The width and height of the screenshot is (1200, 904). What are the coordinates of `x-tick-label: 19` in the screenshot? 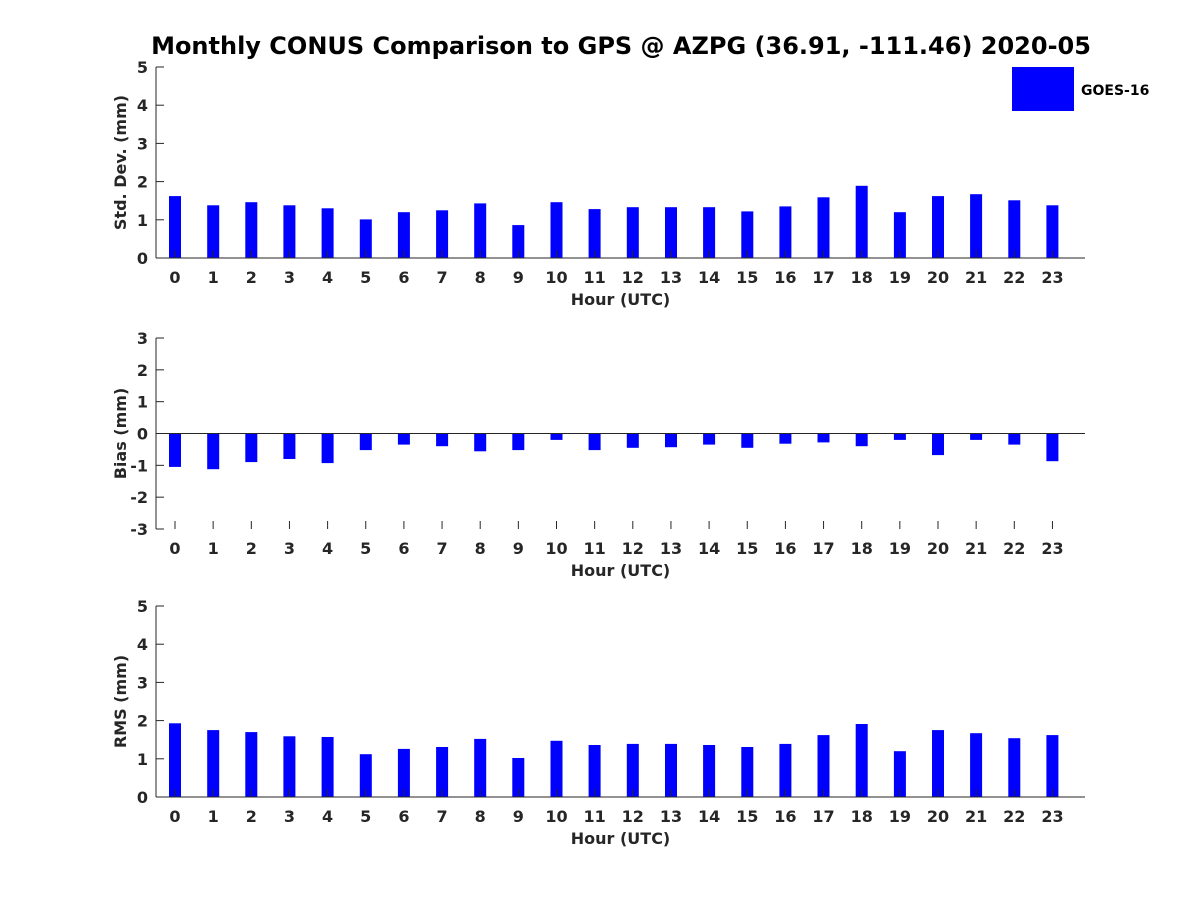 It's located at (900, 816).